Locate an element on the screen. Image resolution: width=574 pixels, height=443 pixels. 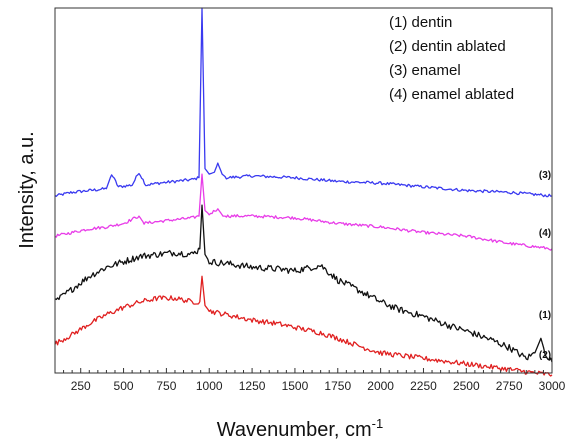
x-tick-label: 750 is located at coordinates (166, 386).